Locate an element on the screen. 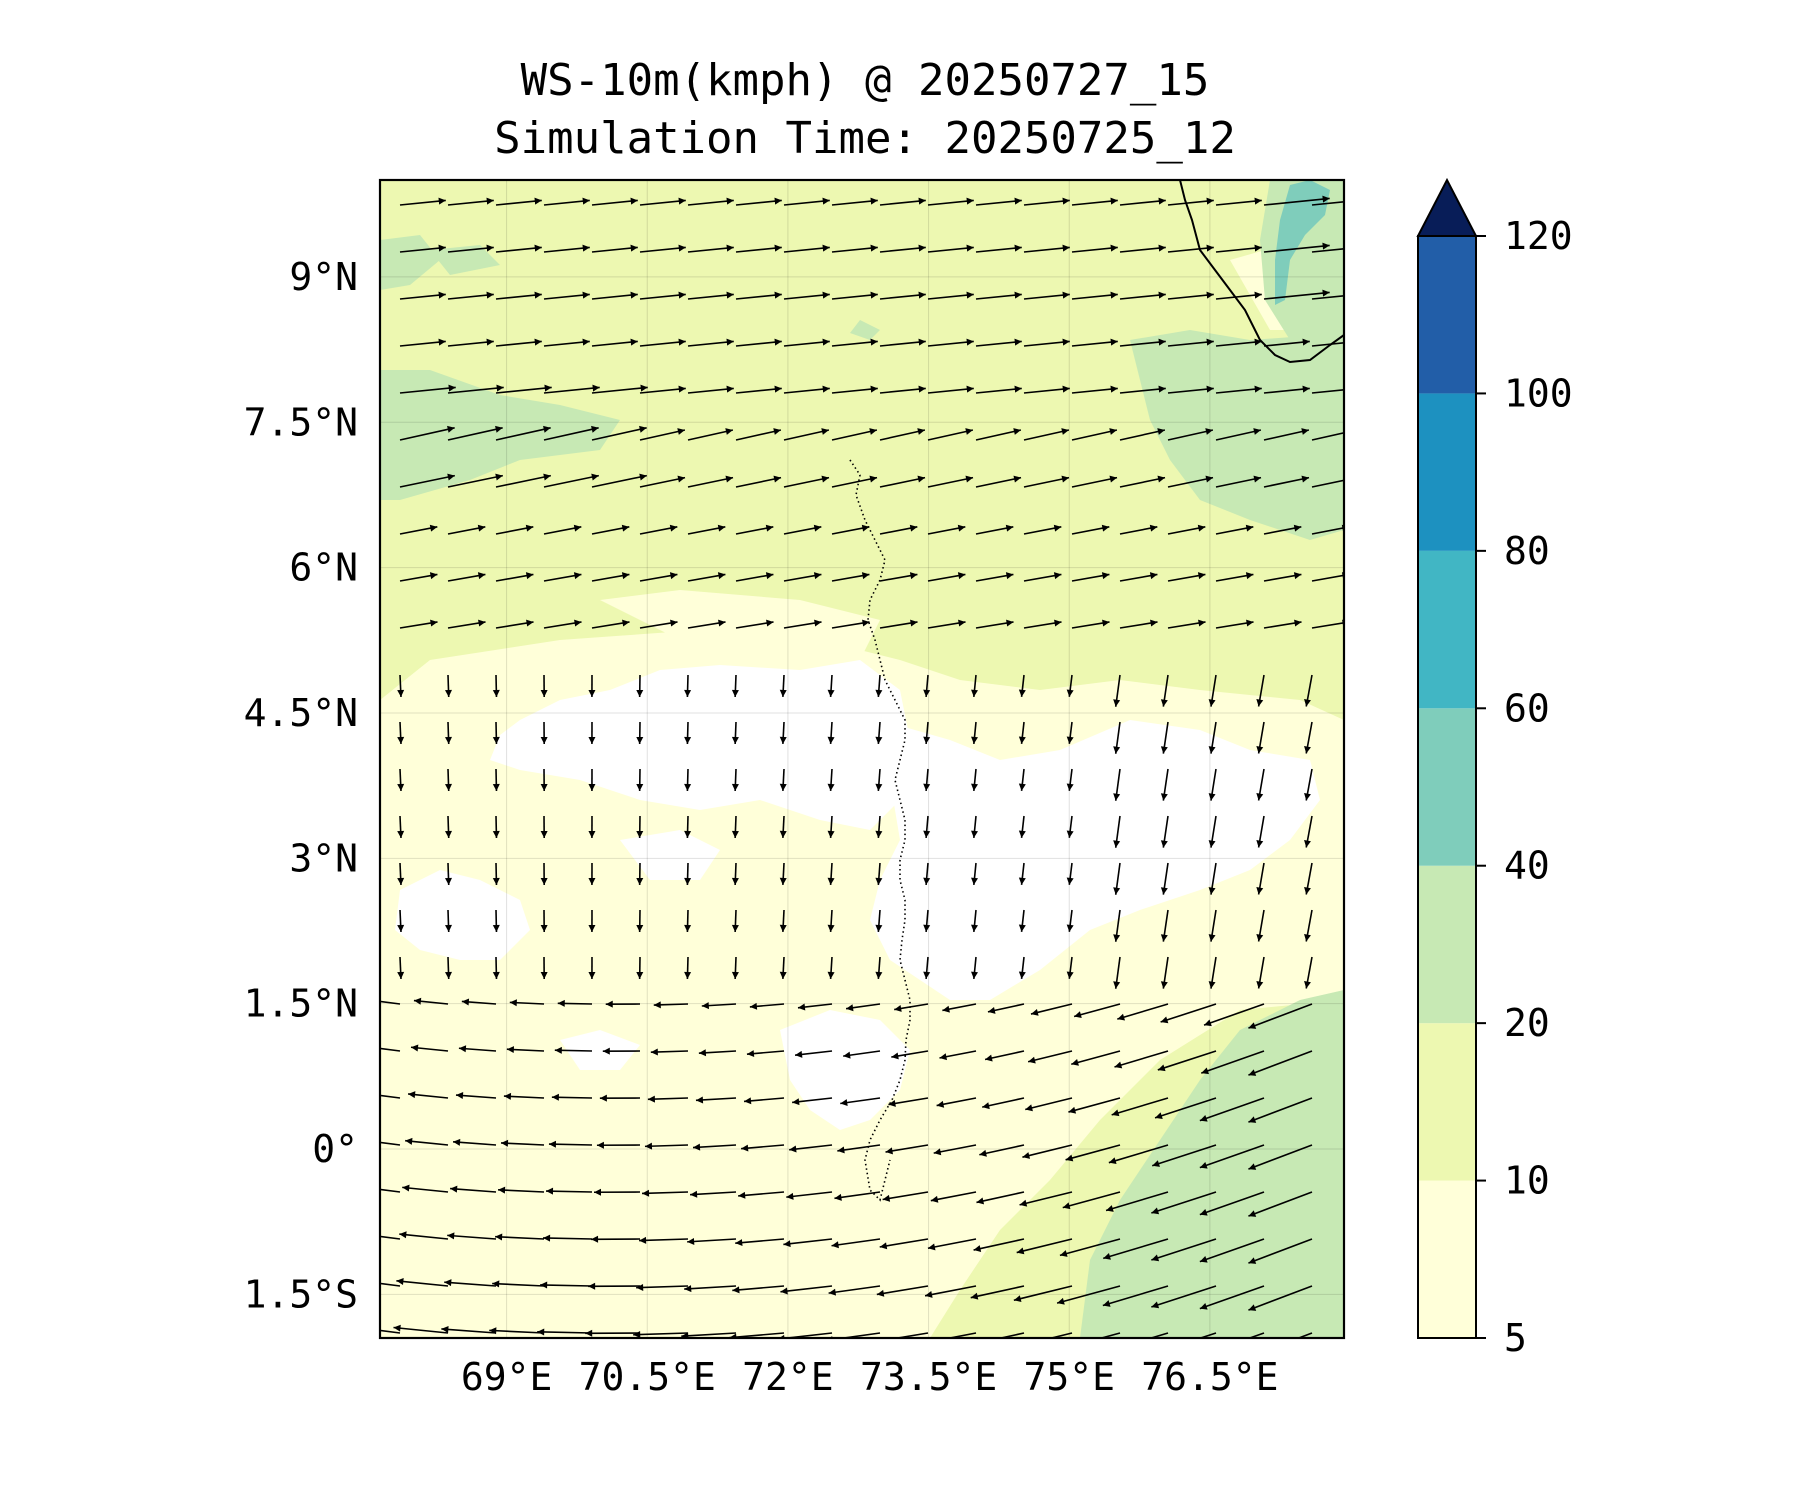 Image resolution: width=1800 pixels, height=1500 pixels. chart-title: WS-10m(kmph) @ 20250727_15 is located at coordinates (865, 80).